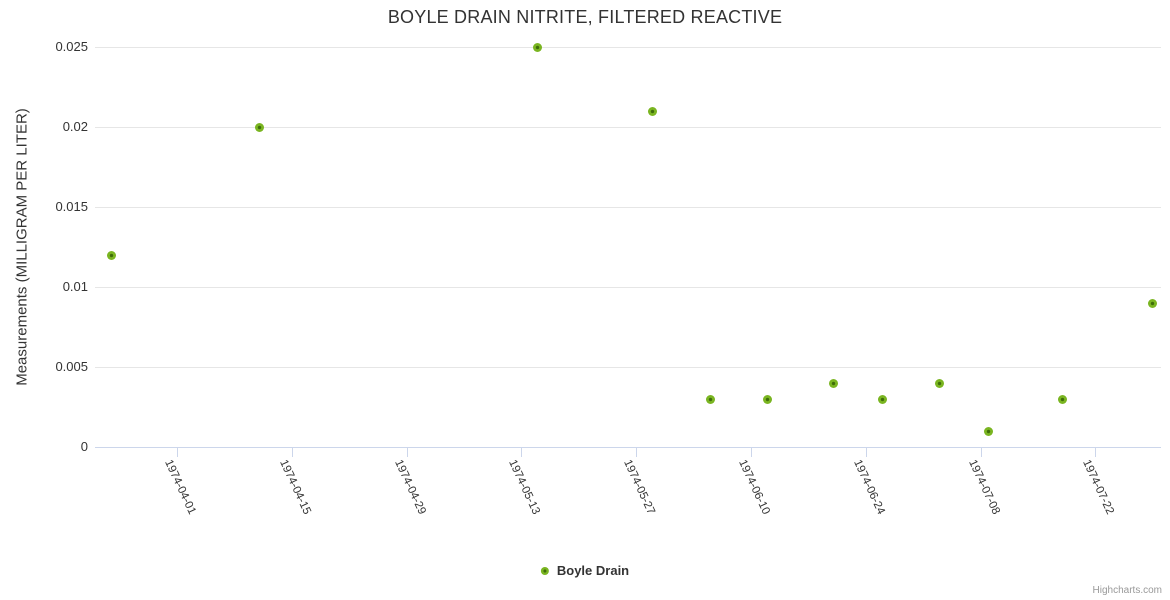  I want to click on x-axis-tick-label: 1974-04-29, so click(409, 487).